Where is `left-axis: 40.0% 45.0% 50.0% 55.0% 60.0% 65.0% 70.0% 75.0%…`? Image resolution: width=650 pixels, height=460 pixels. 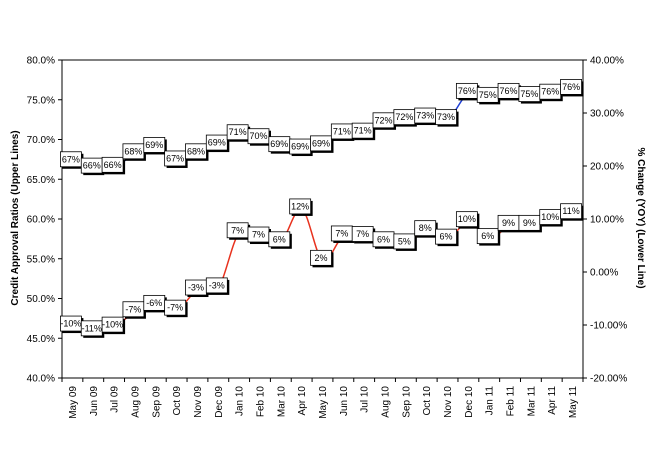 left-axis: 40.0% 45.0% 50.0% 55.0% 60.0% 65.0% 70.0% 75.0%… is located at coordinates (44, 220).